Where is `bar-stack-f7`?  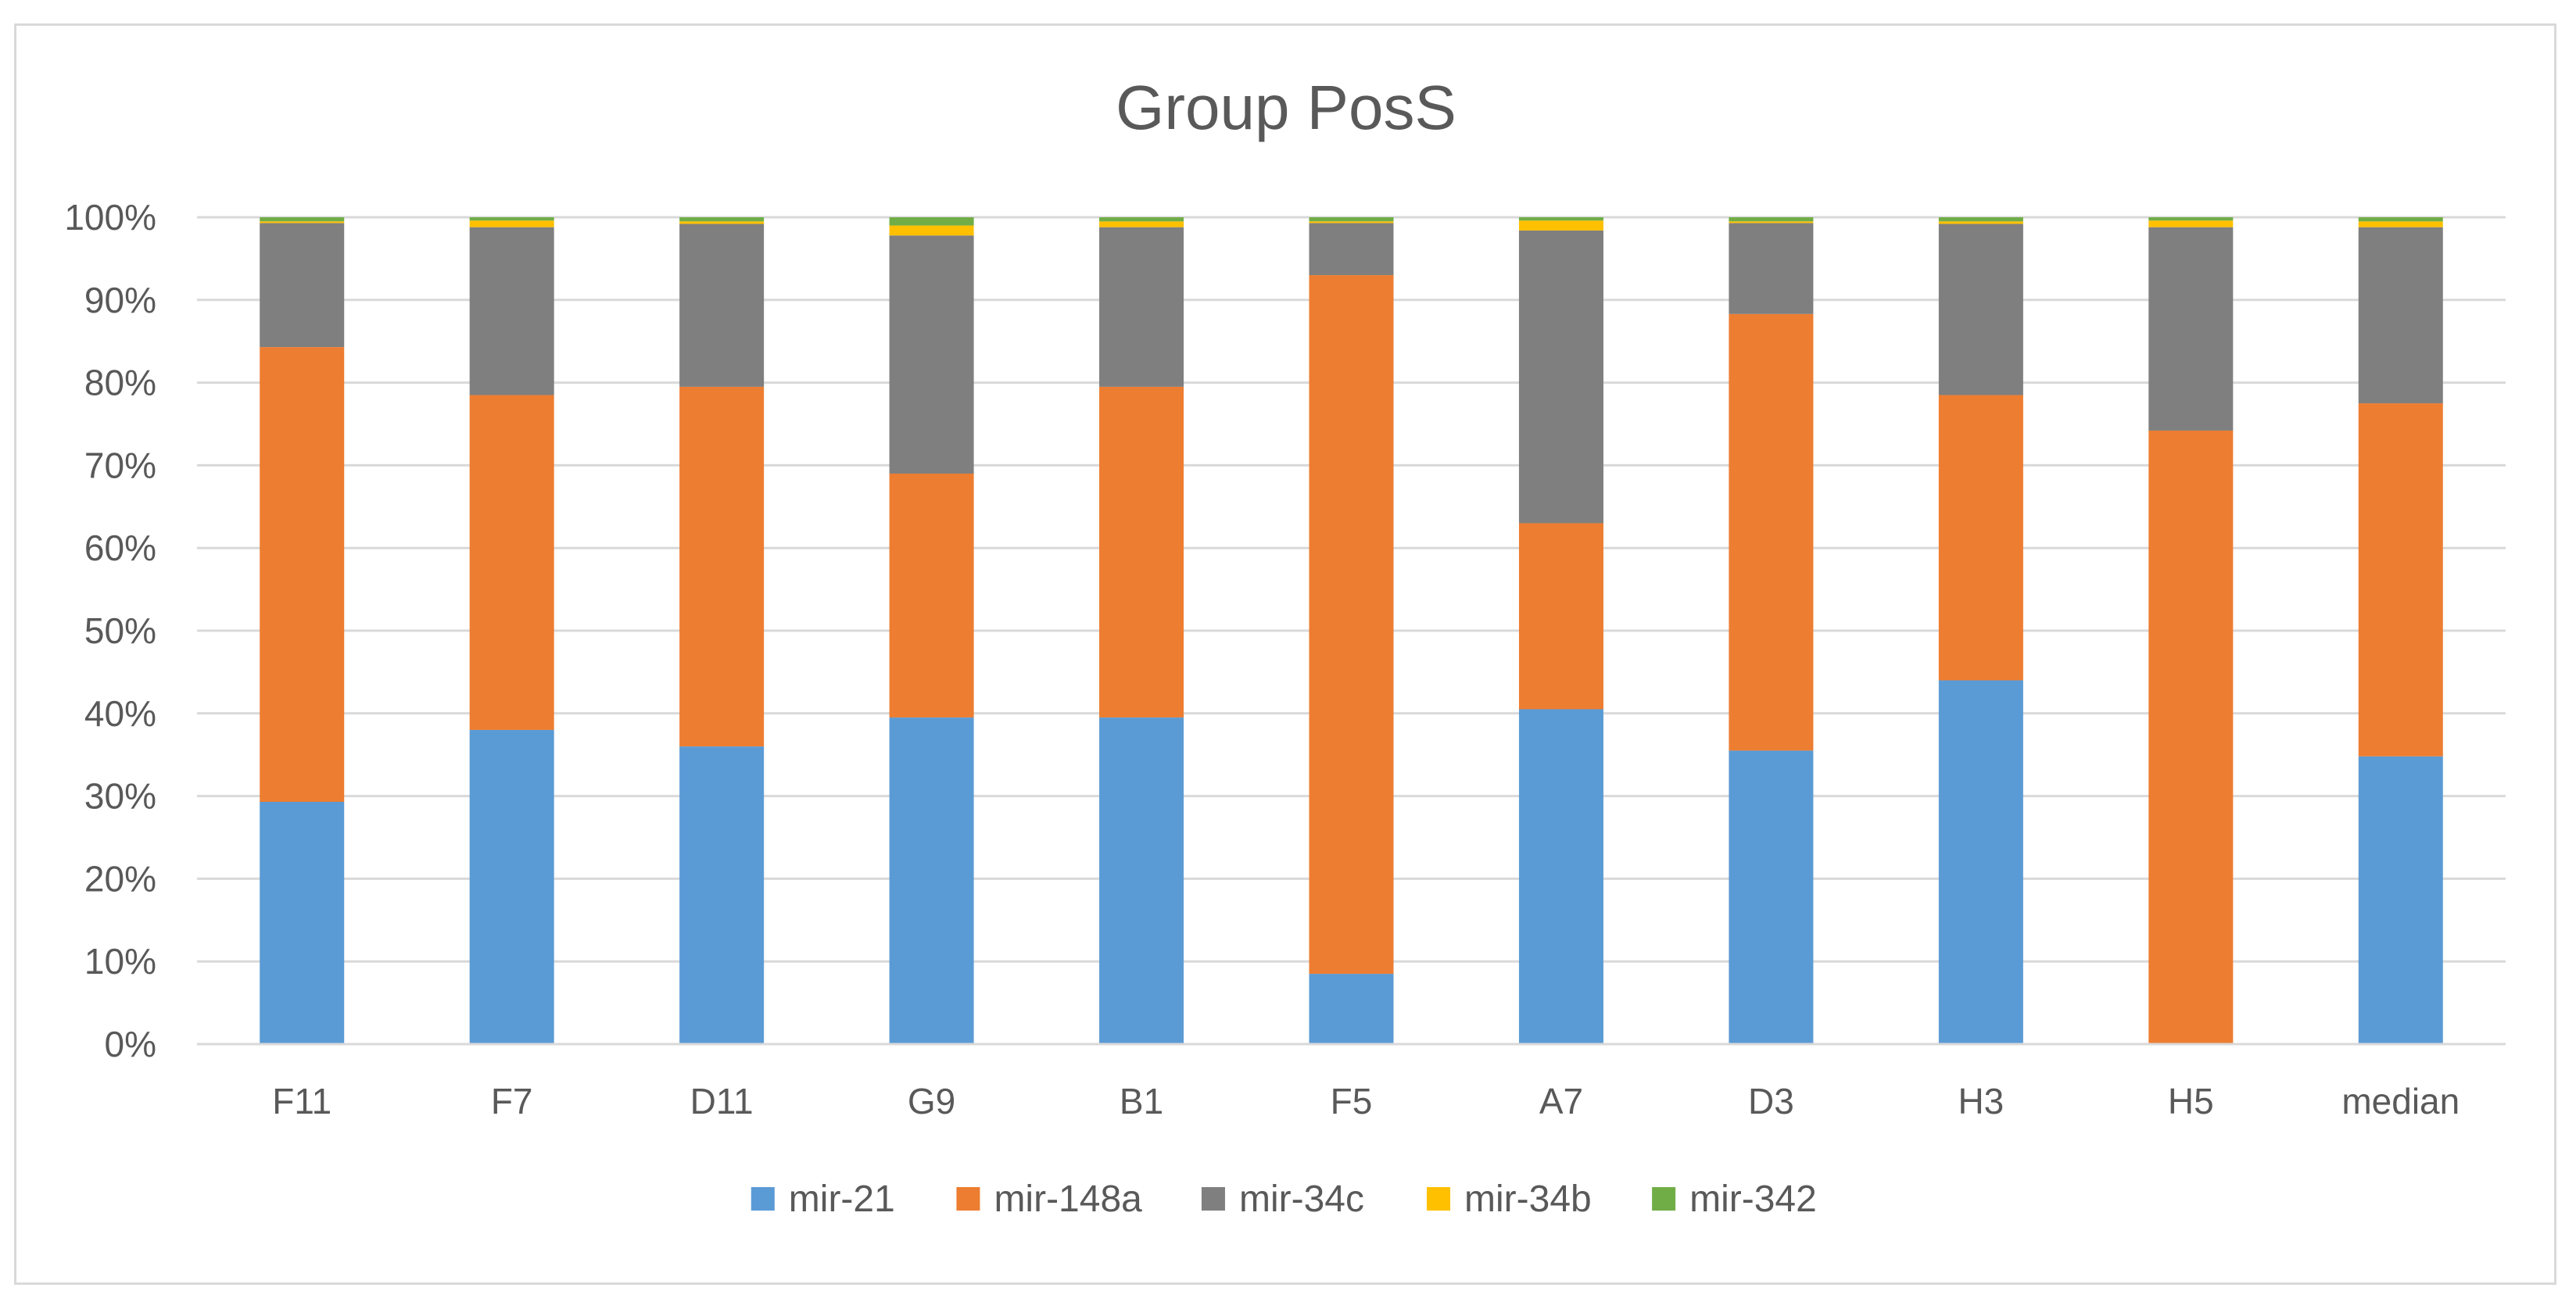 bar-stack-f7 is located at coordinates (511, 630).